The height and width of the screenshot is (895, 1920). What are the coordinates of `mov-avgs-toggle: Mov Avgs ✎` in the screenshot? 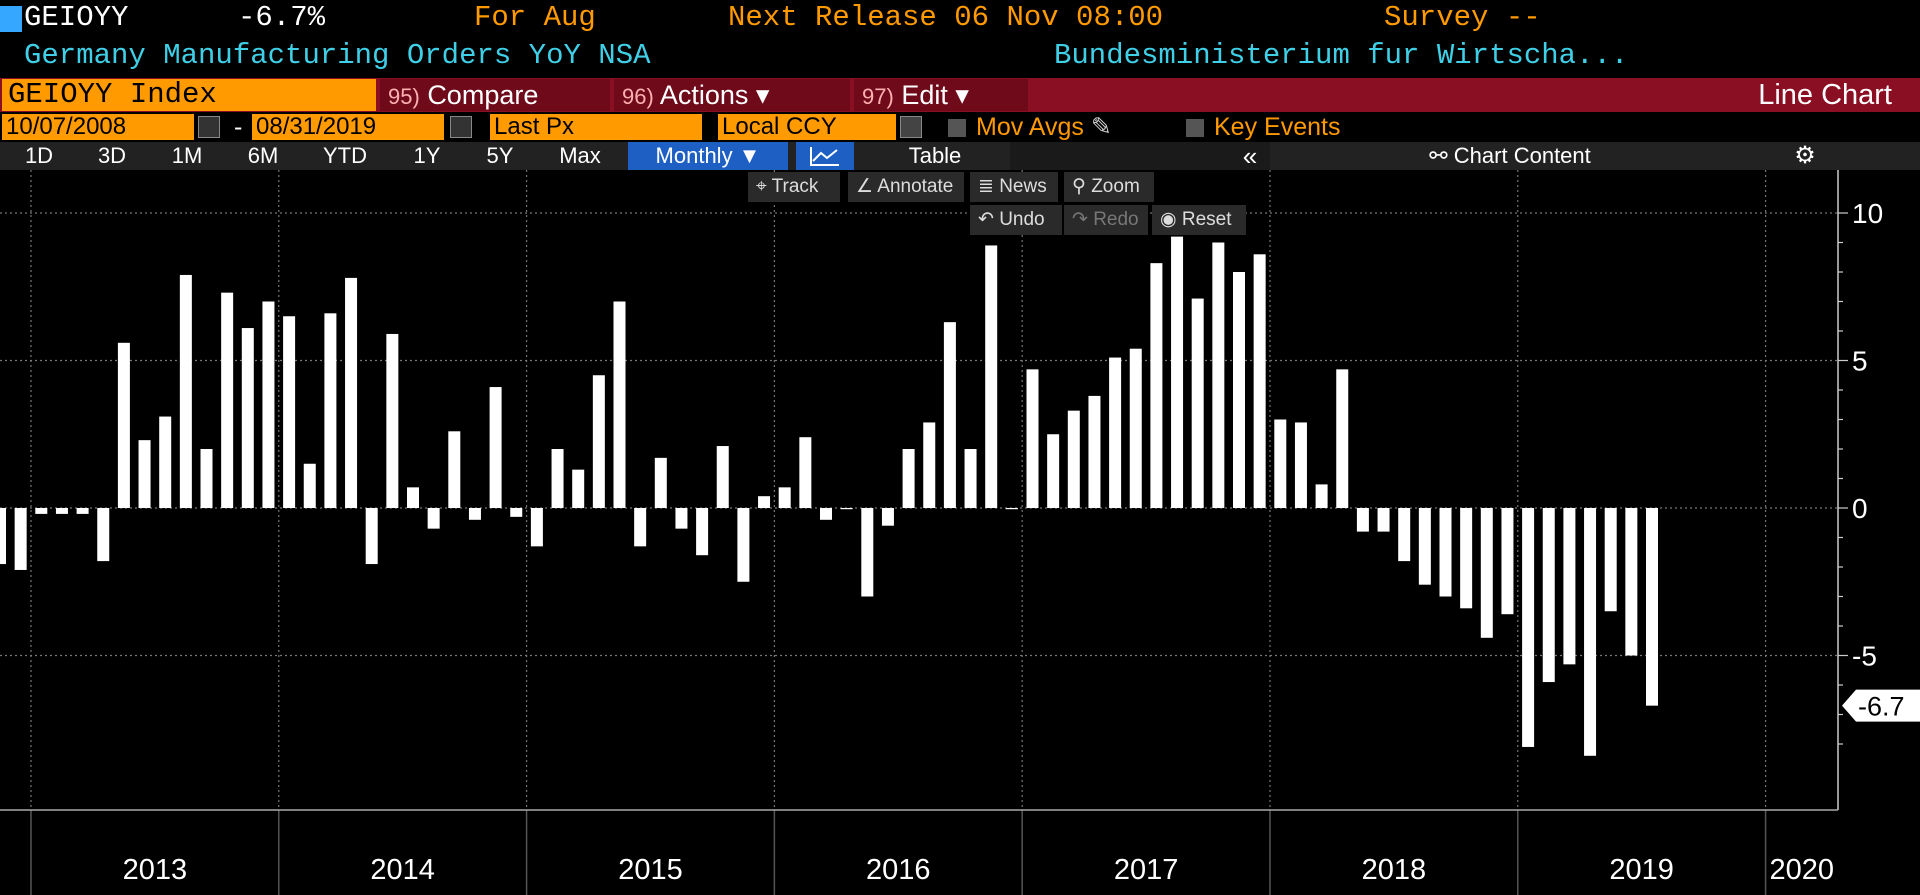 It's located at (1030, 127).